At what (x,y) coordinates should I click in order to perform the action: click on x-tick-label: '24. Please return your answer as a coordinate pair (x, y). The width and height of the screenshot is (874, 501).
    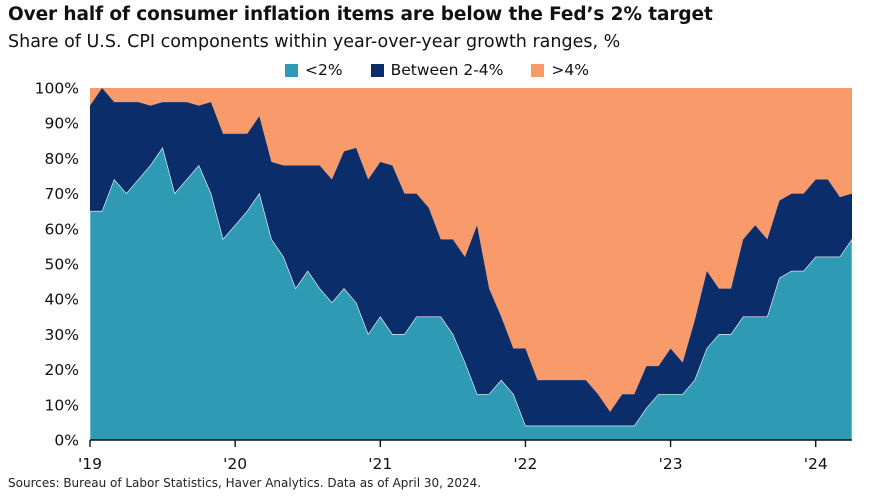
    Looking at the image, I should click on (816, 464).